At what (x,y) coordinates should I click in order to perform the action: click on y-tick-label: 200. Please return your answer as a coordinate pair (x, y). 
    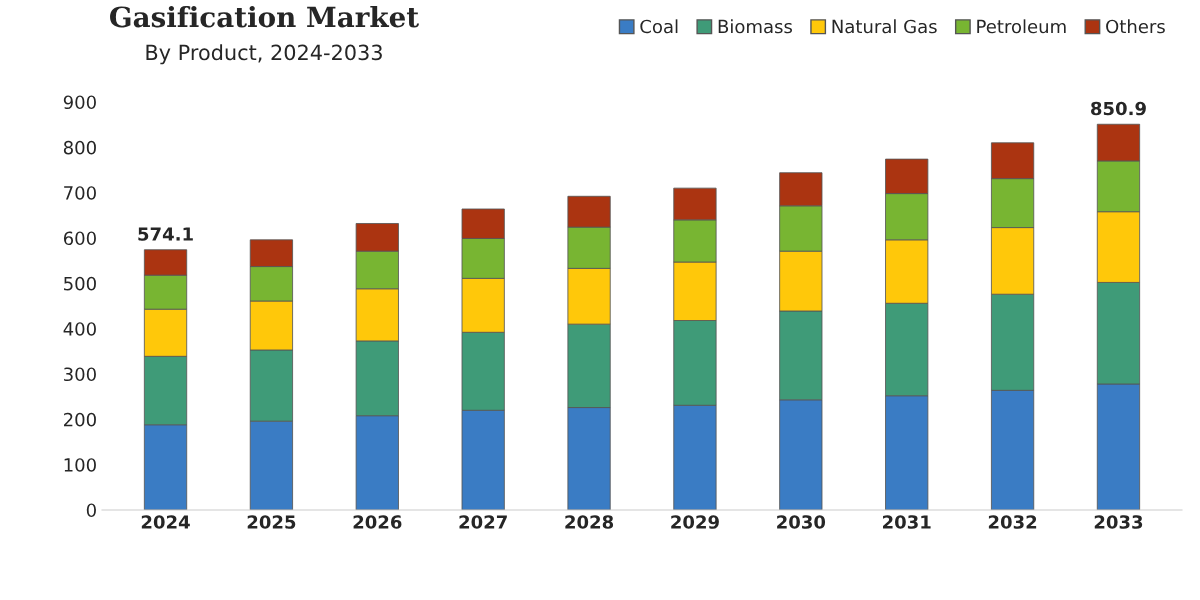
    Looking at the image, I should click on (80, 419).